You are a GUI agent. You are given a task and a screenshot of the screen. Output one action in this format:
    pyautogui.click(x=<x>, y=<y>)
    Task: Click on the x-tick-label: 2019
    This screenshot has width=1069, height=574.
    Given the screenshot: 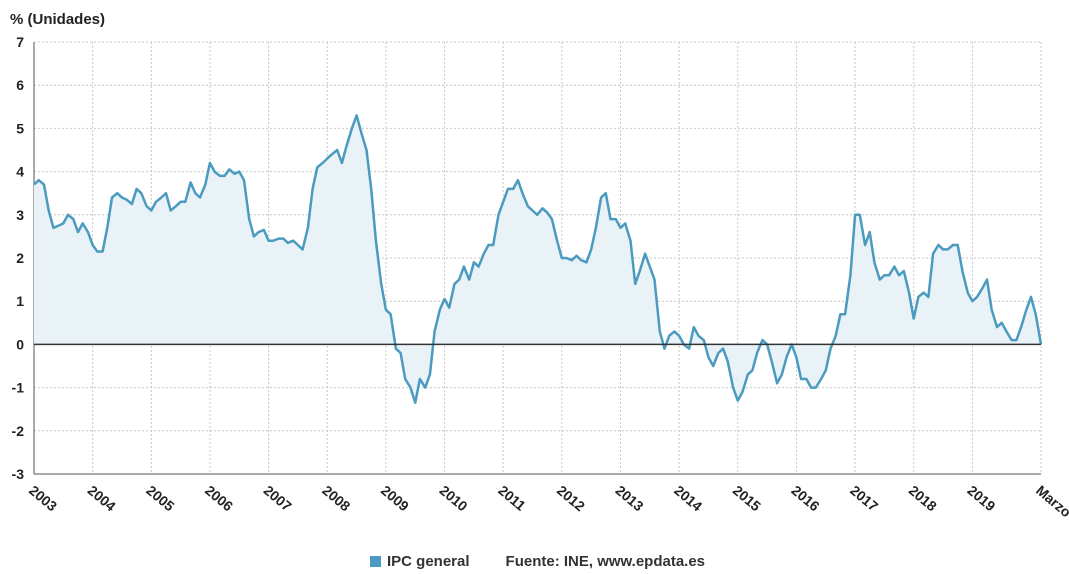 What is the action you would take?
    pyautogui.click(x=981, y=498)
    